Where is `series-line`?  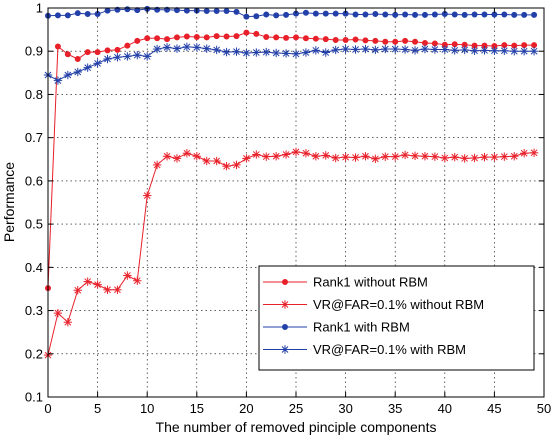 series-line is located at coordinates (291, 13).